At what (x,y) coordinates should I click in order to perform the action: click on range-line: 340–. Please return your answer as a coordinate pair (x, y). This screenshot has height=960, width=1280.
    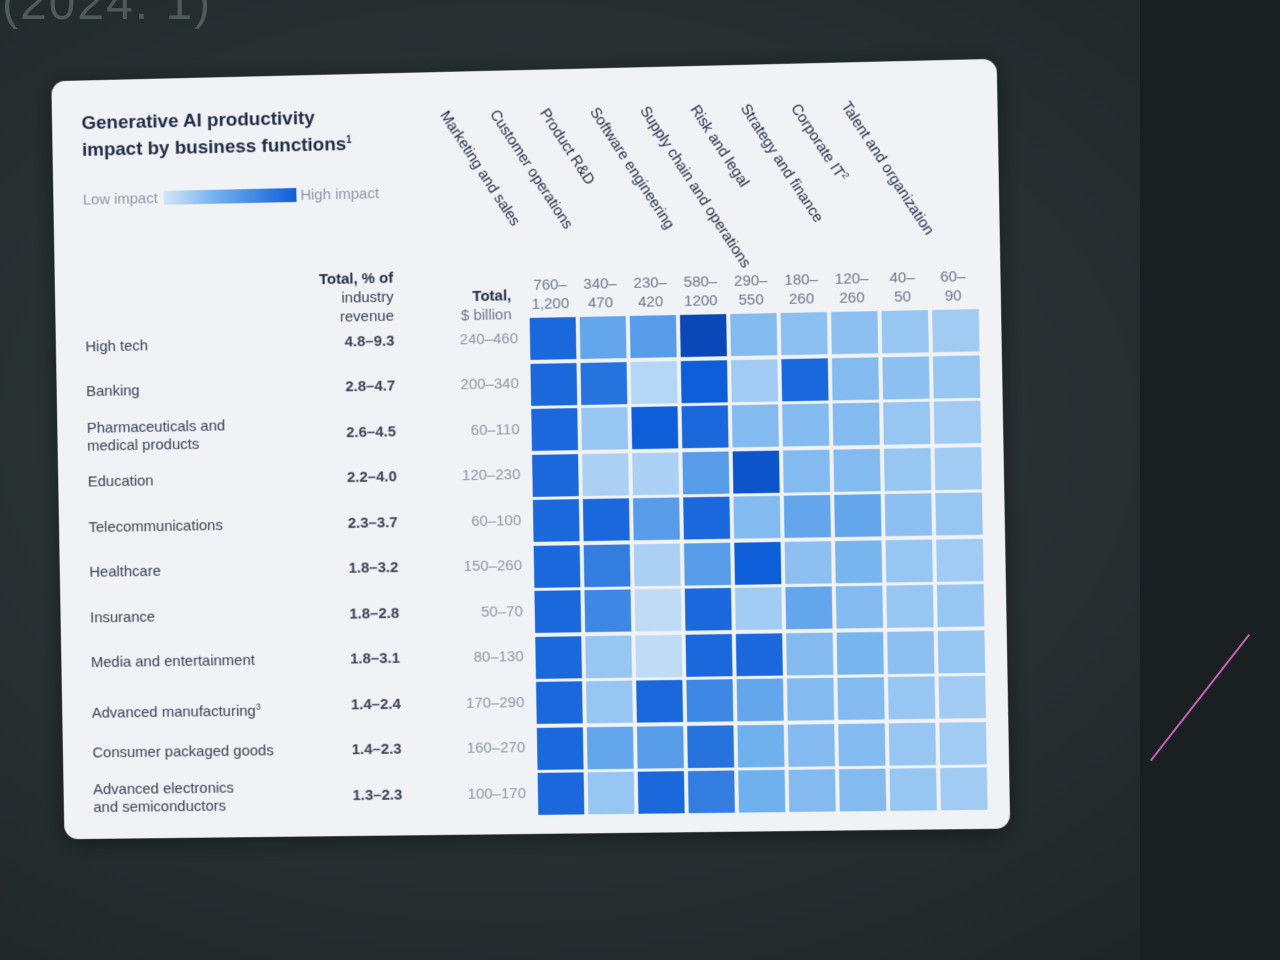
    Looking at the image, I should click on (600, 284).